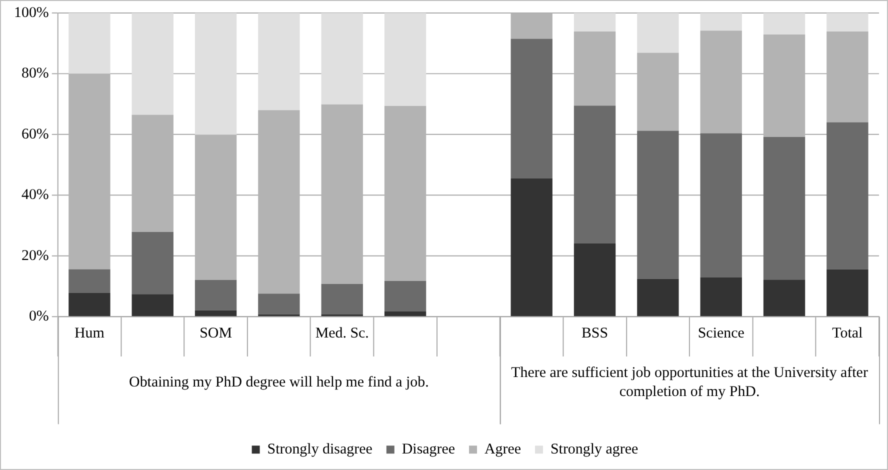 This screenshot has width=888, height=470. What do you see at coordinates (279, 382) in the screenshot?
I see `text: Obtaining my PhD degree will help me find a job.` at bounding box center [279, 382].